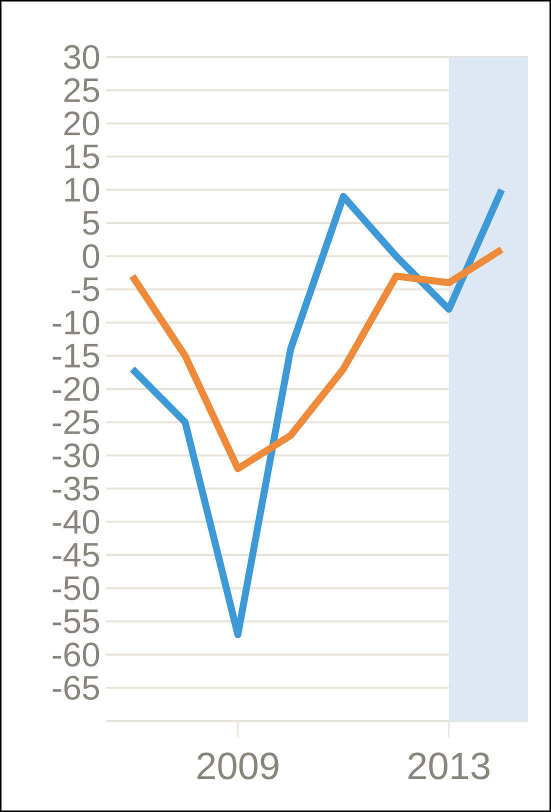 The height and width of the screenshot is (812, 551). Describe the element at coordinates (82, 190) in the screenshot. I see `y-tick-label: 10` at that location.